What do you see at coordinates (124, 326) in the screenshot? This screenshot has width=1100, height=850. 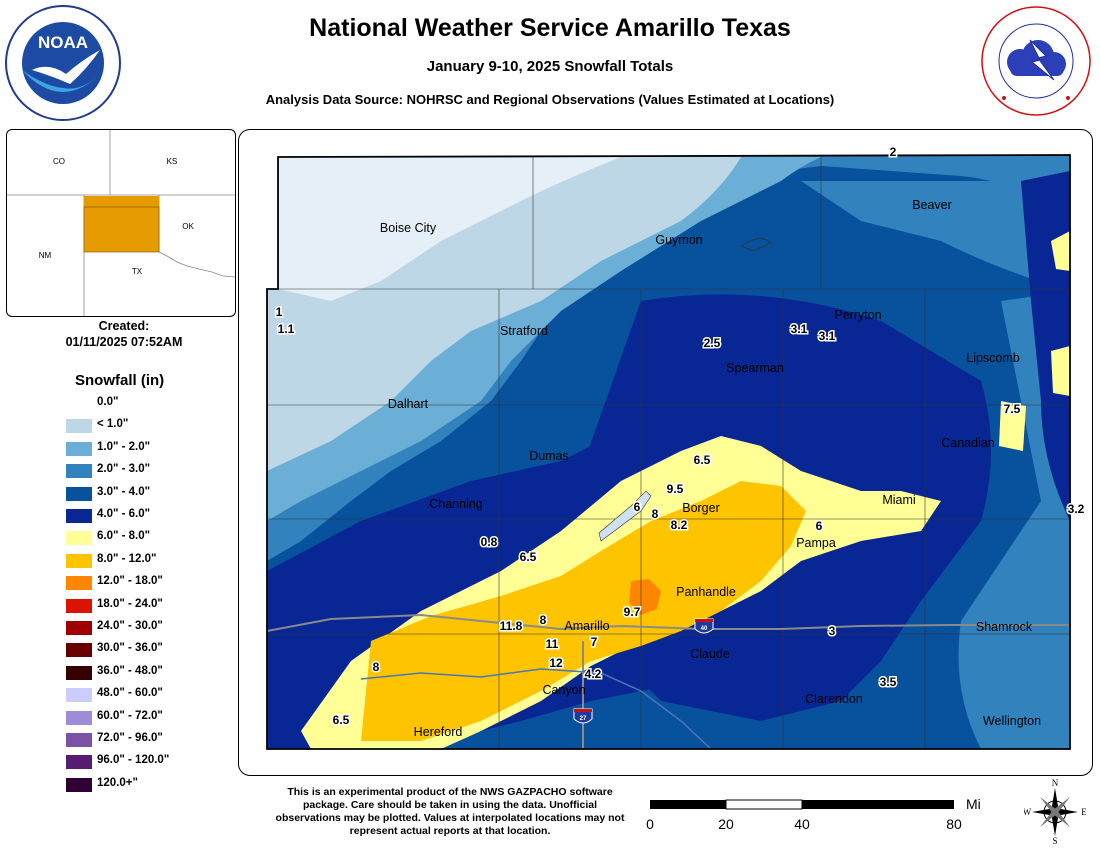 I see `created-label: Created:` at bounding box center [124, 326].